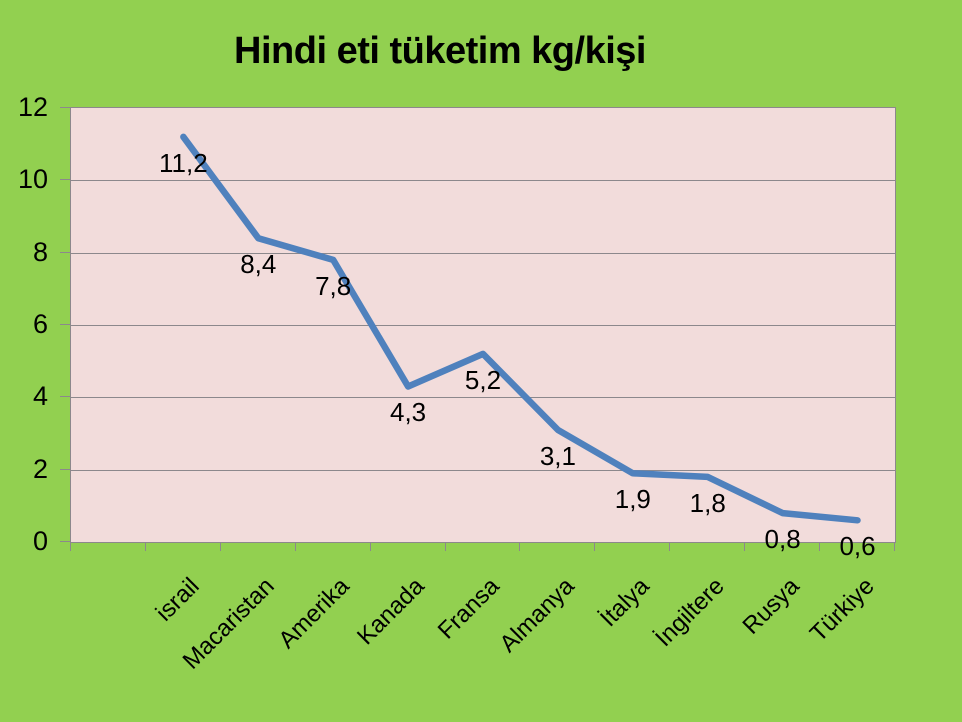  What do you see at coordinates (707, 502) in the screenshot?
I see `data-label: 1,8` at bounding box center [707, 502].